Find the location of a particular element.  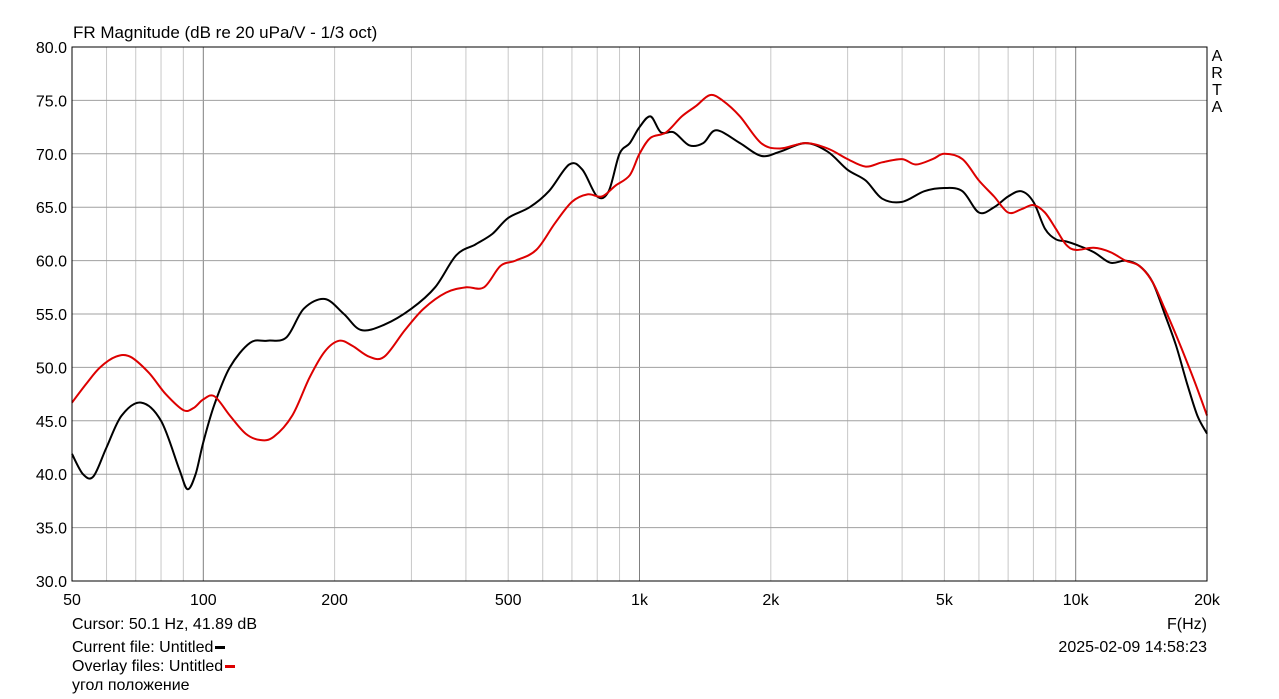

y-tick-label: 40.0 is located at coordinates (51, 475).